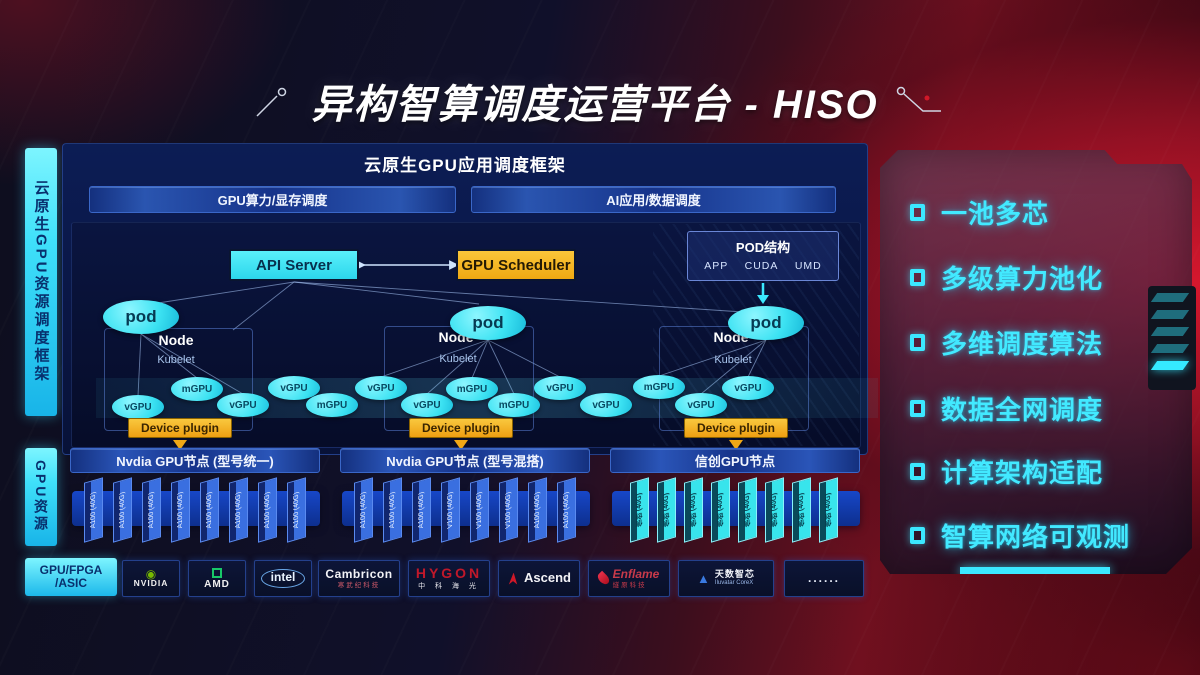  What do you see at coordinates (763, 247) in the screenshot?
I see `pod-structure-title: POD结构` at bounding box center [763, 247].